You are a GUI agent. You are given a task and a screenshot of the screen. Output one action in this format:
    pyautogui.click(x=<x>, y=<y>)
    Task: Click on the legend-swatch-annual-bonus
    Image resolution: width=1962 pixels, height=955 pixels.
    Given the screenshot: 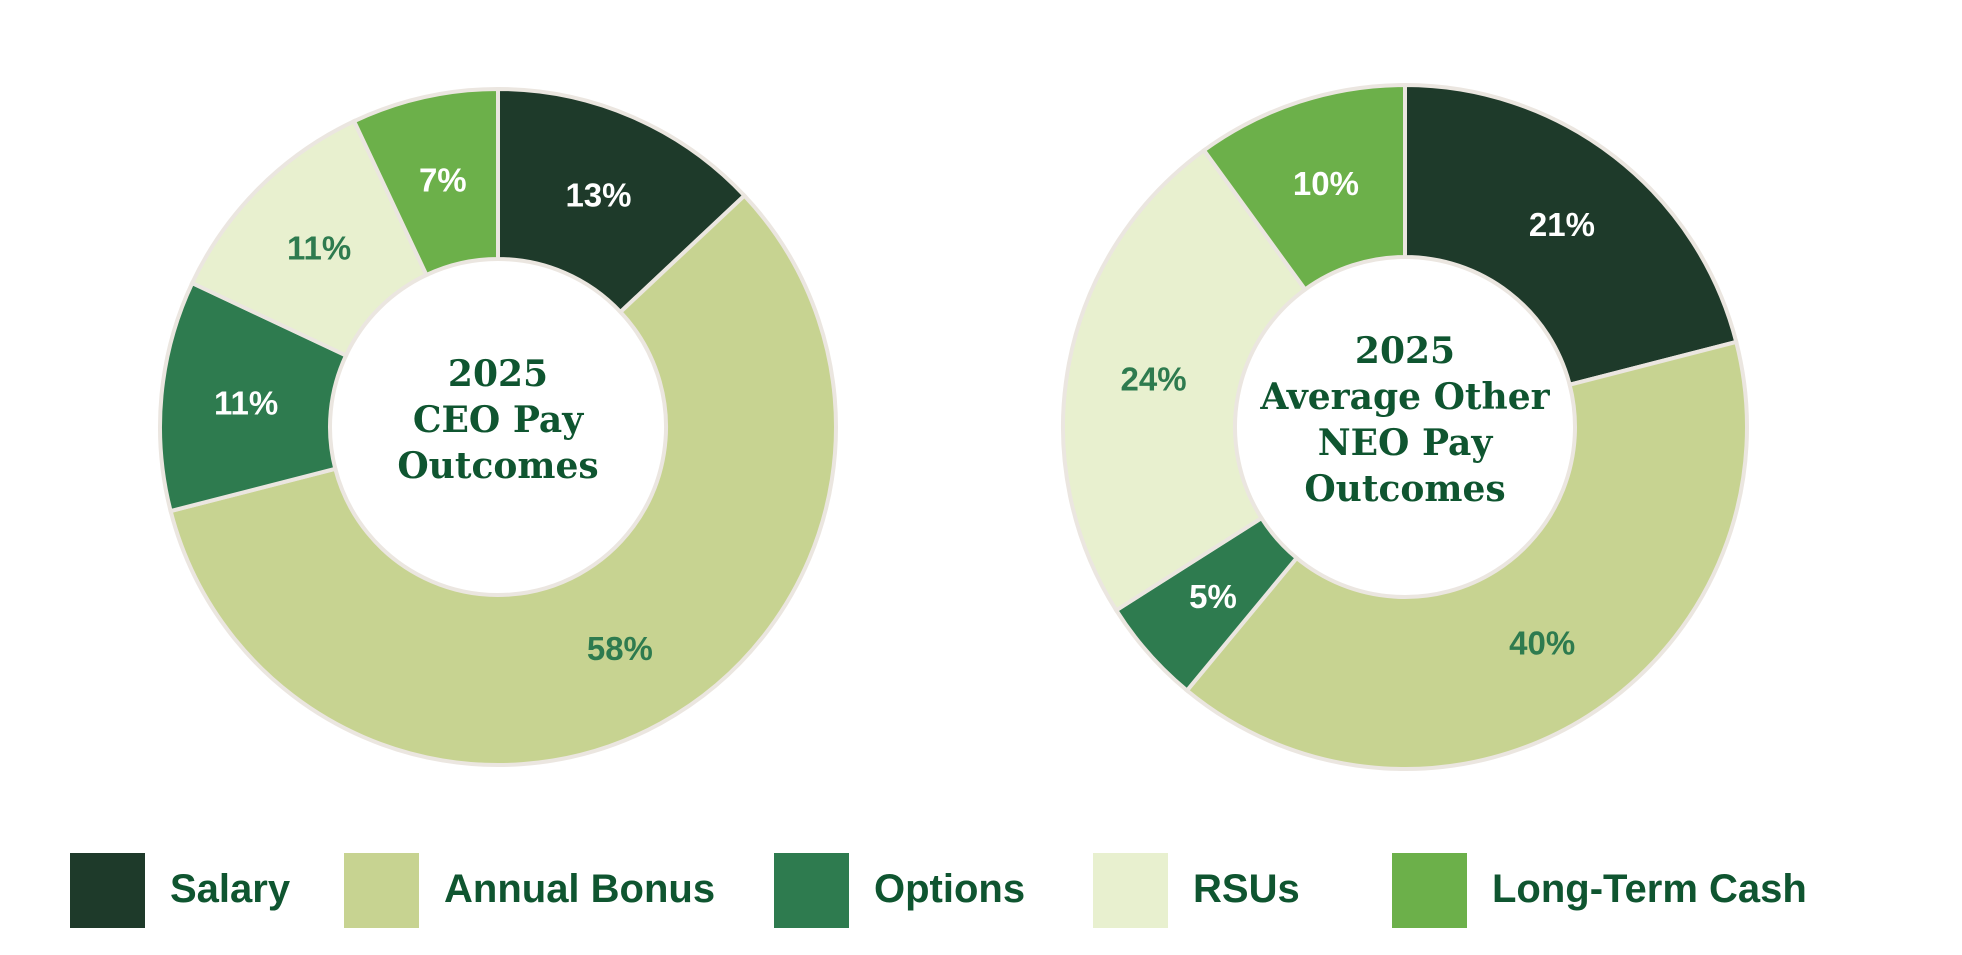 What is the action you would take?
    pyautogui.click(x=381, y=890)
    